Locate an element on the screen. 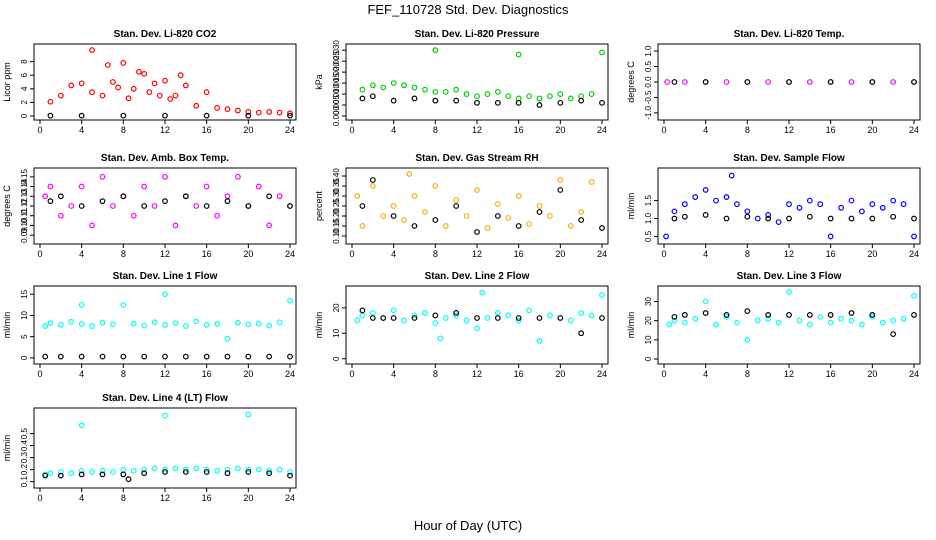 This screenshot has width=936, height=540. x-tick-label: 20 is located at coordinates (872, 374).